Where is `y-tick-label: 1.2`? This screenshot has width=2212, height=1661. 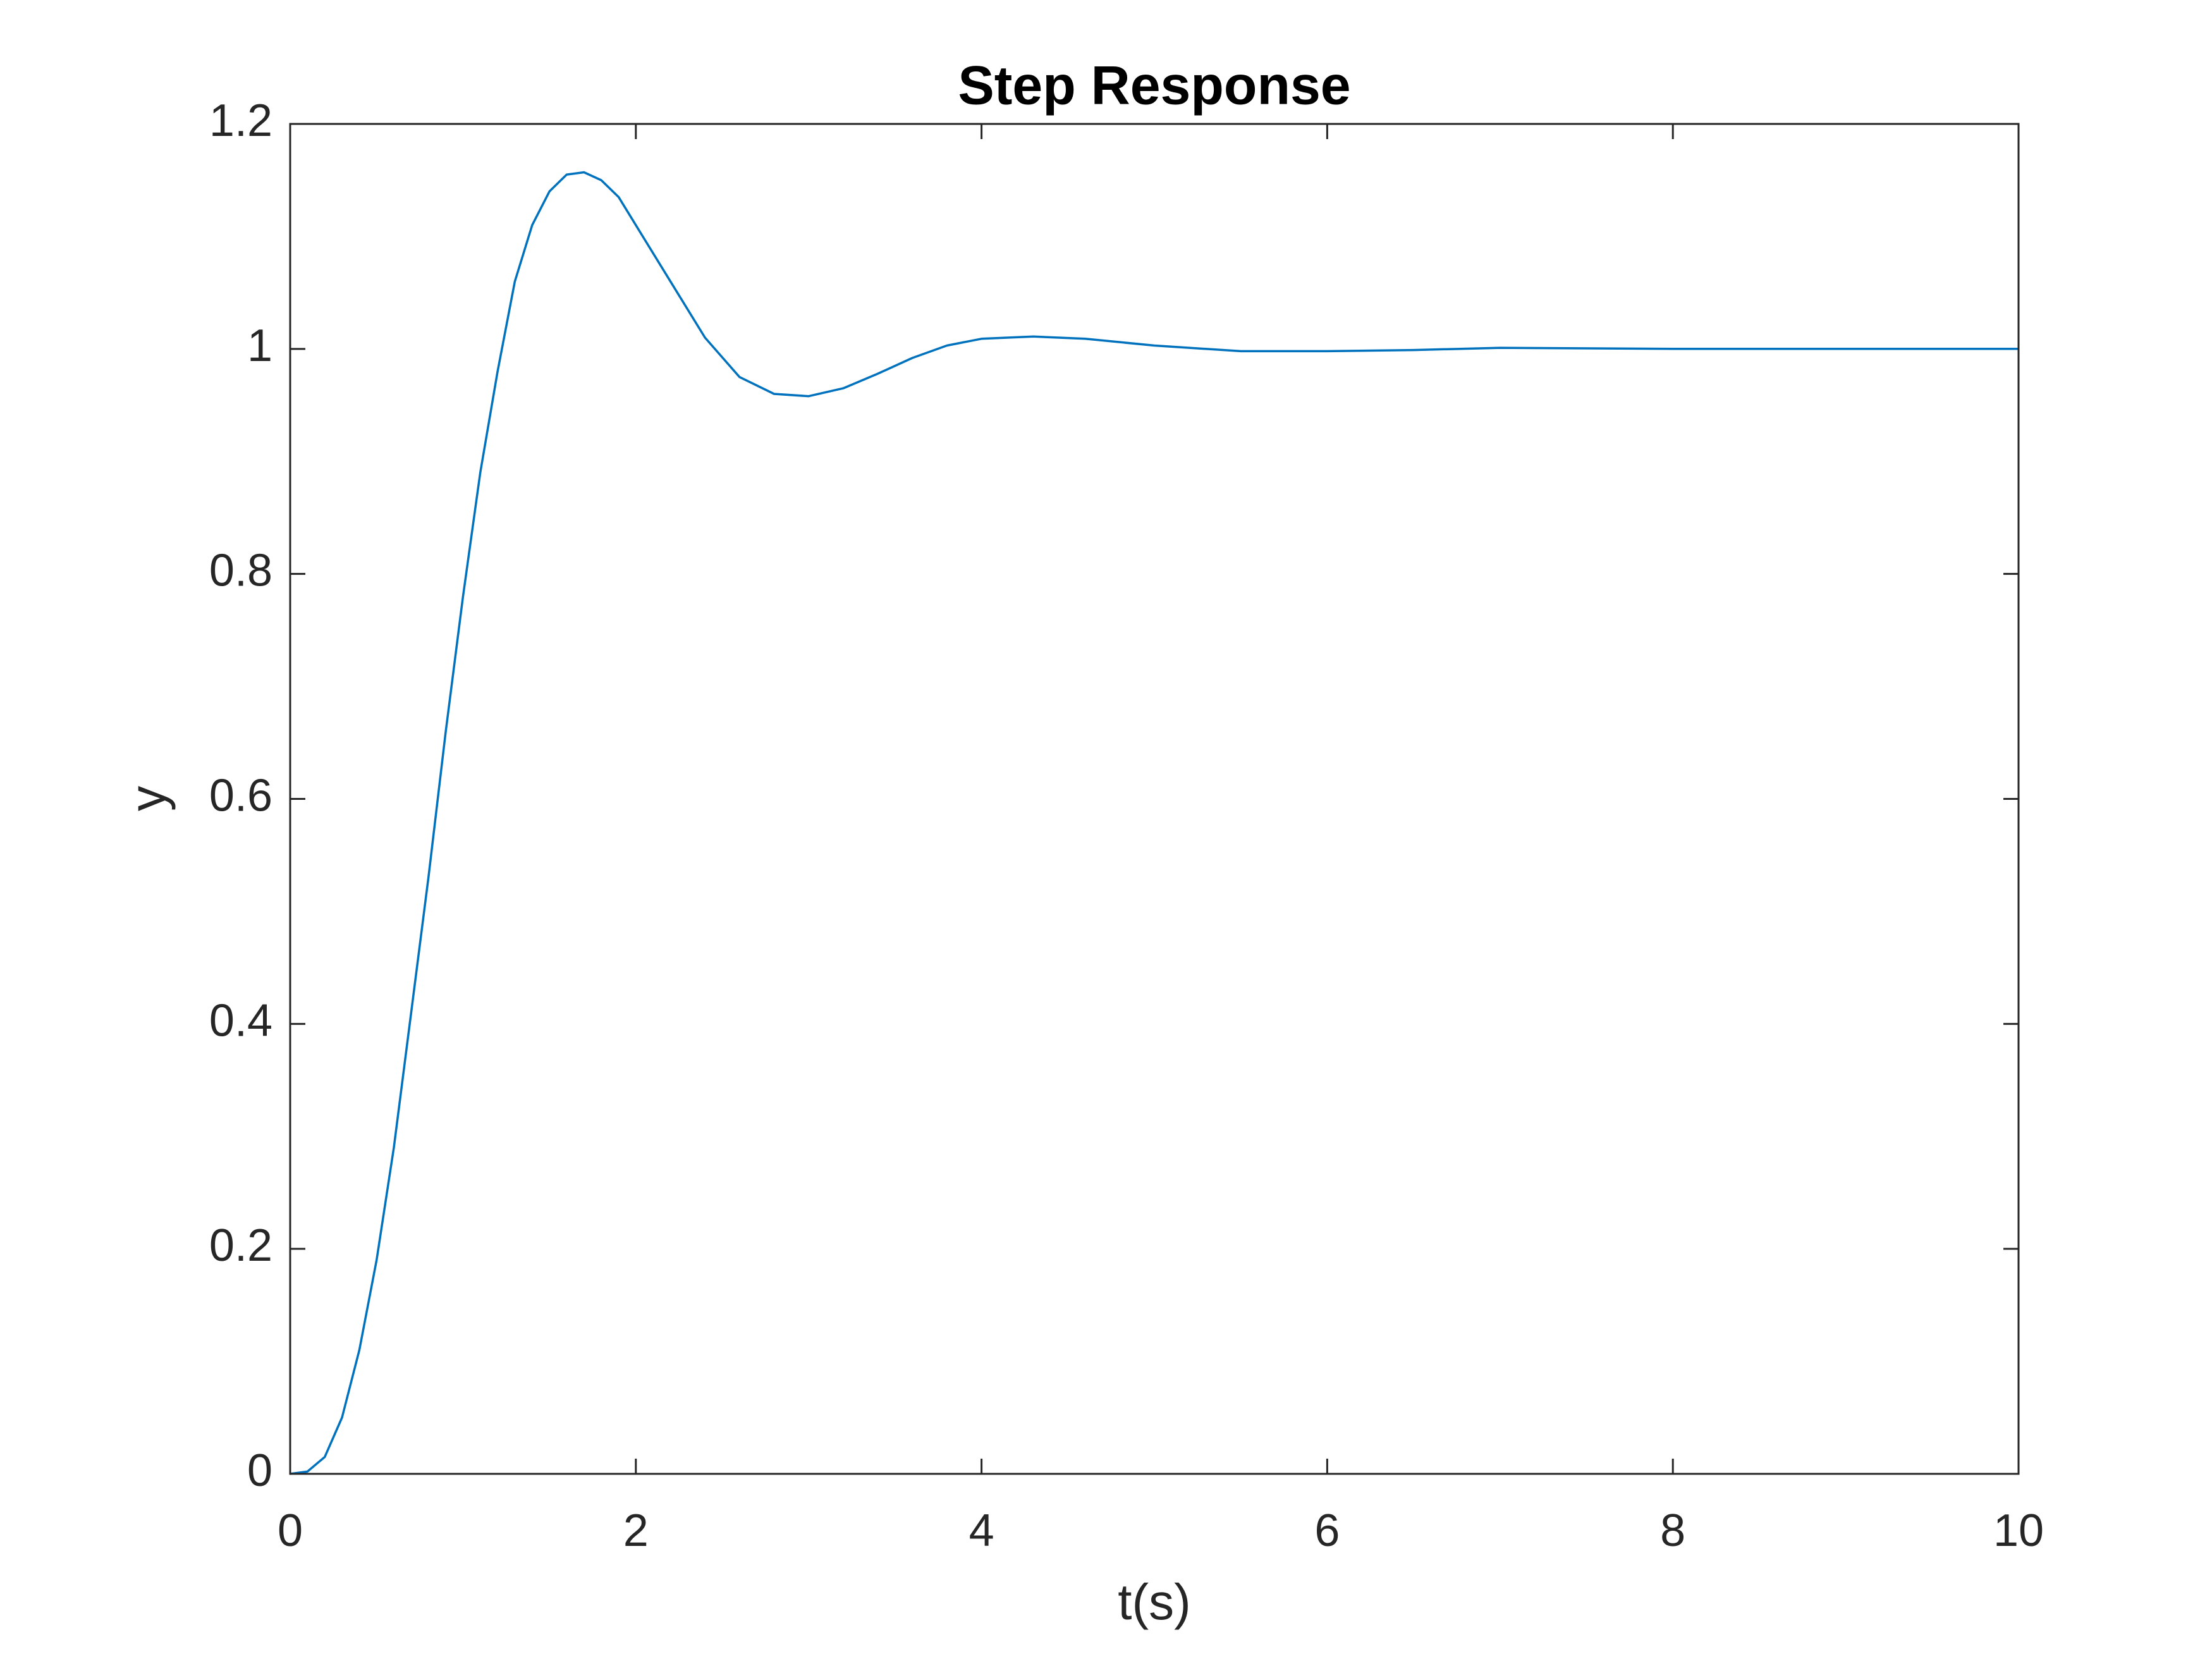
y-tick-label: 1.2 is located at coordinates (240, 121).